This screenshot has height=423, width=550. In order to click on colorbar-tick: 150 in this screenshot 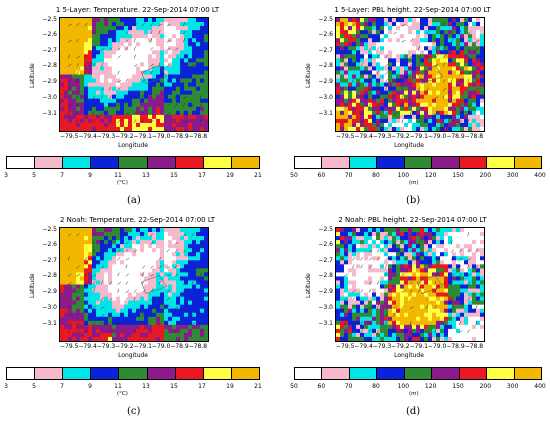, I will do `click(458, 386)`.